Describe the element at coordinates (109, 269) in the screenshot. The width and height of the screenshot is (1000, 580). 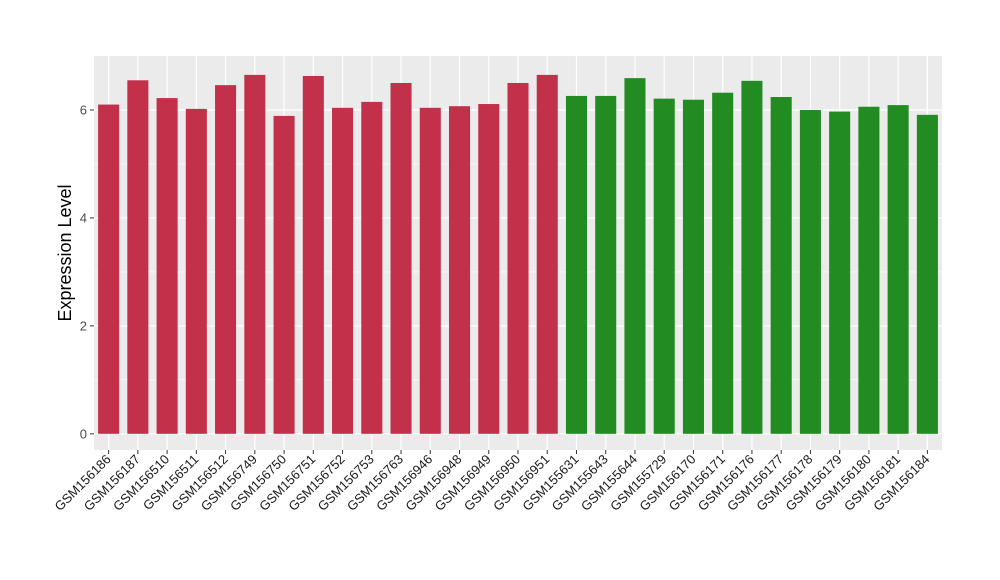
I see `bar-GSM156186` at that location.